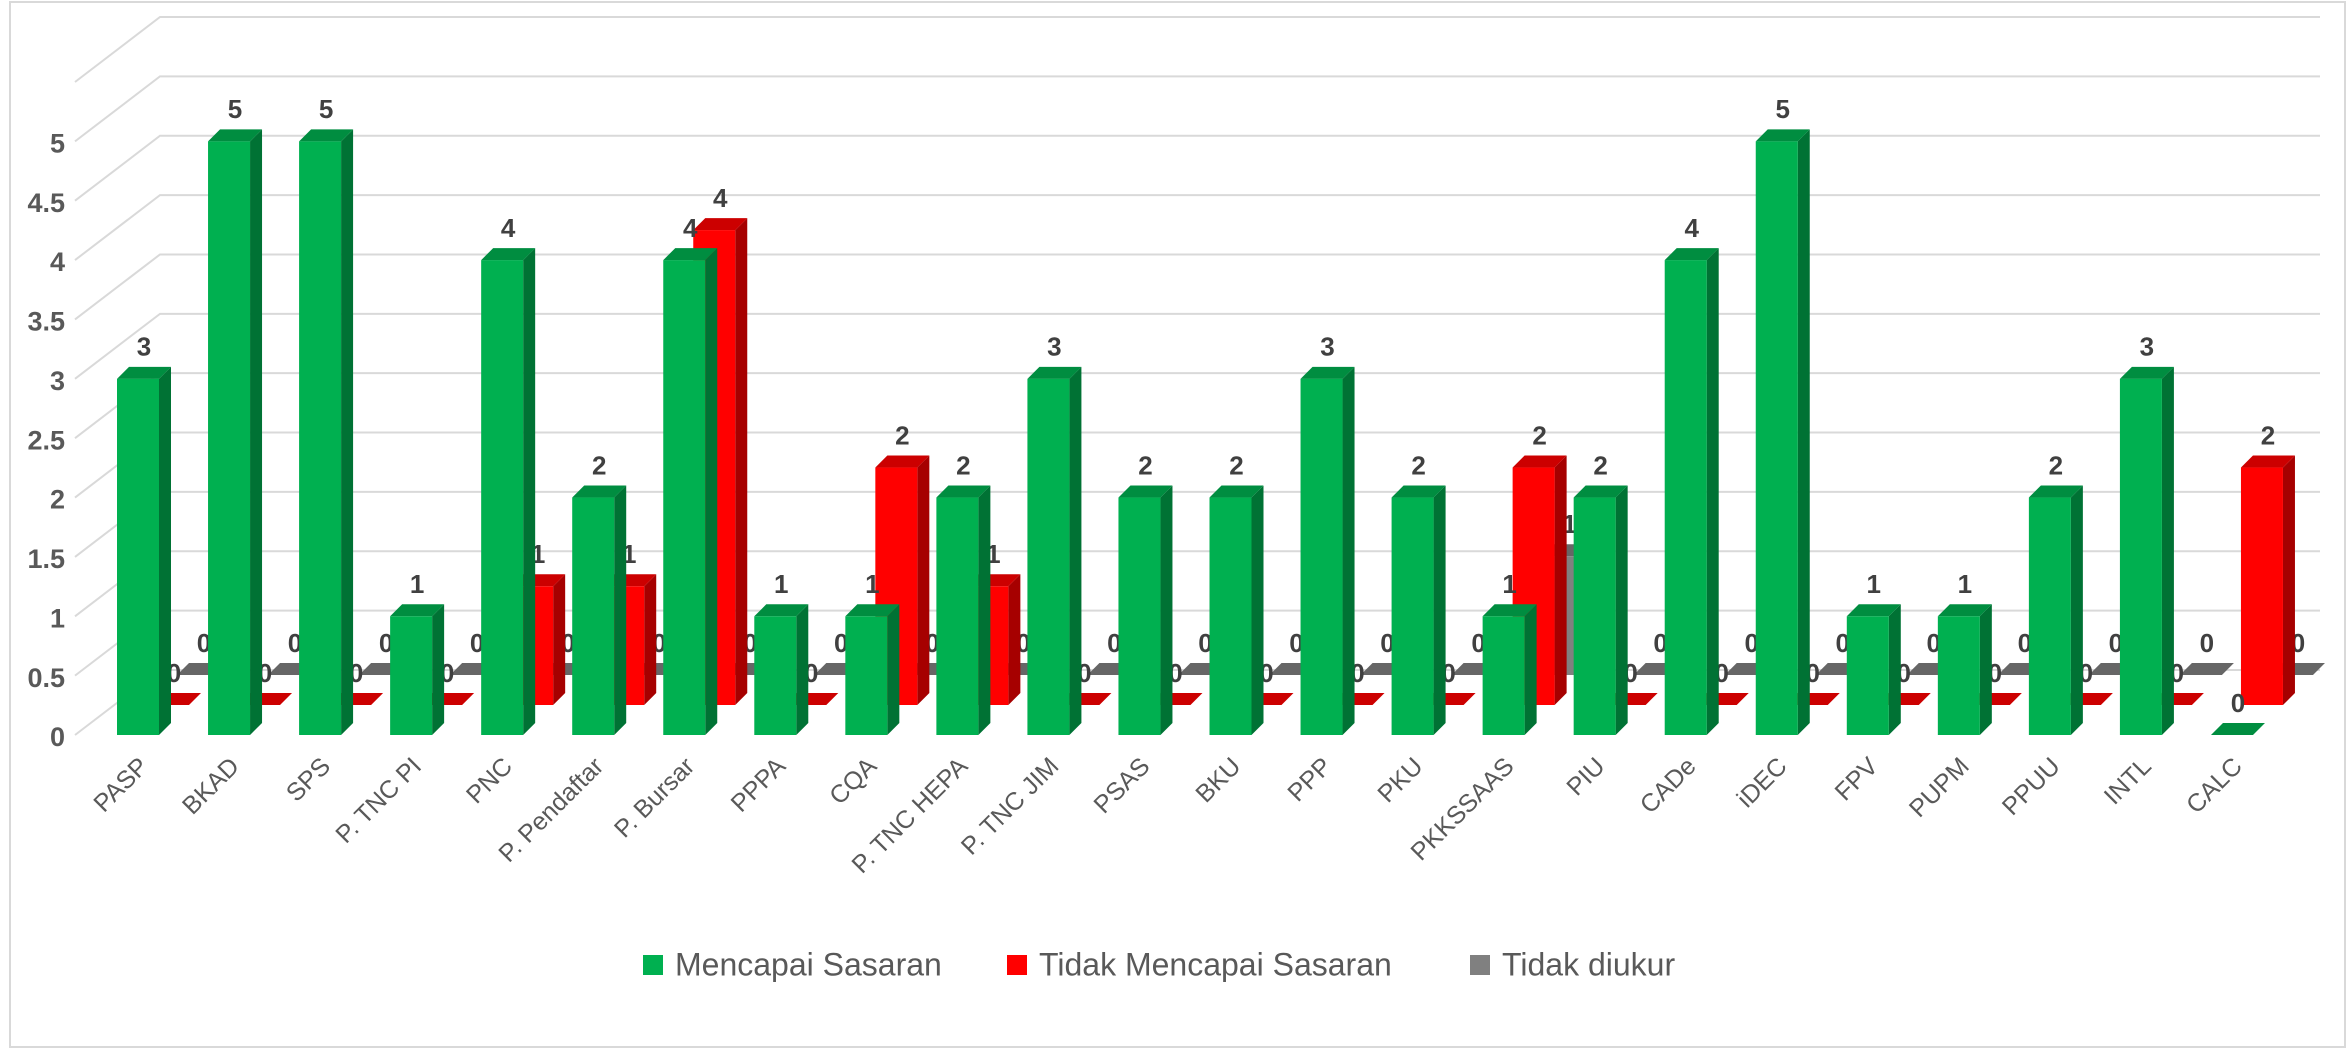 The width and height of the screenshot is (2351, 1051). I want to click on y-tick-label: 4, so click(57, 262).